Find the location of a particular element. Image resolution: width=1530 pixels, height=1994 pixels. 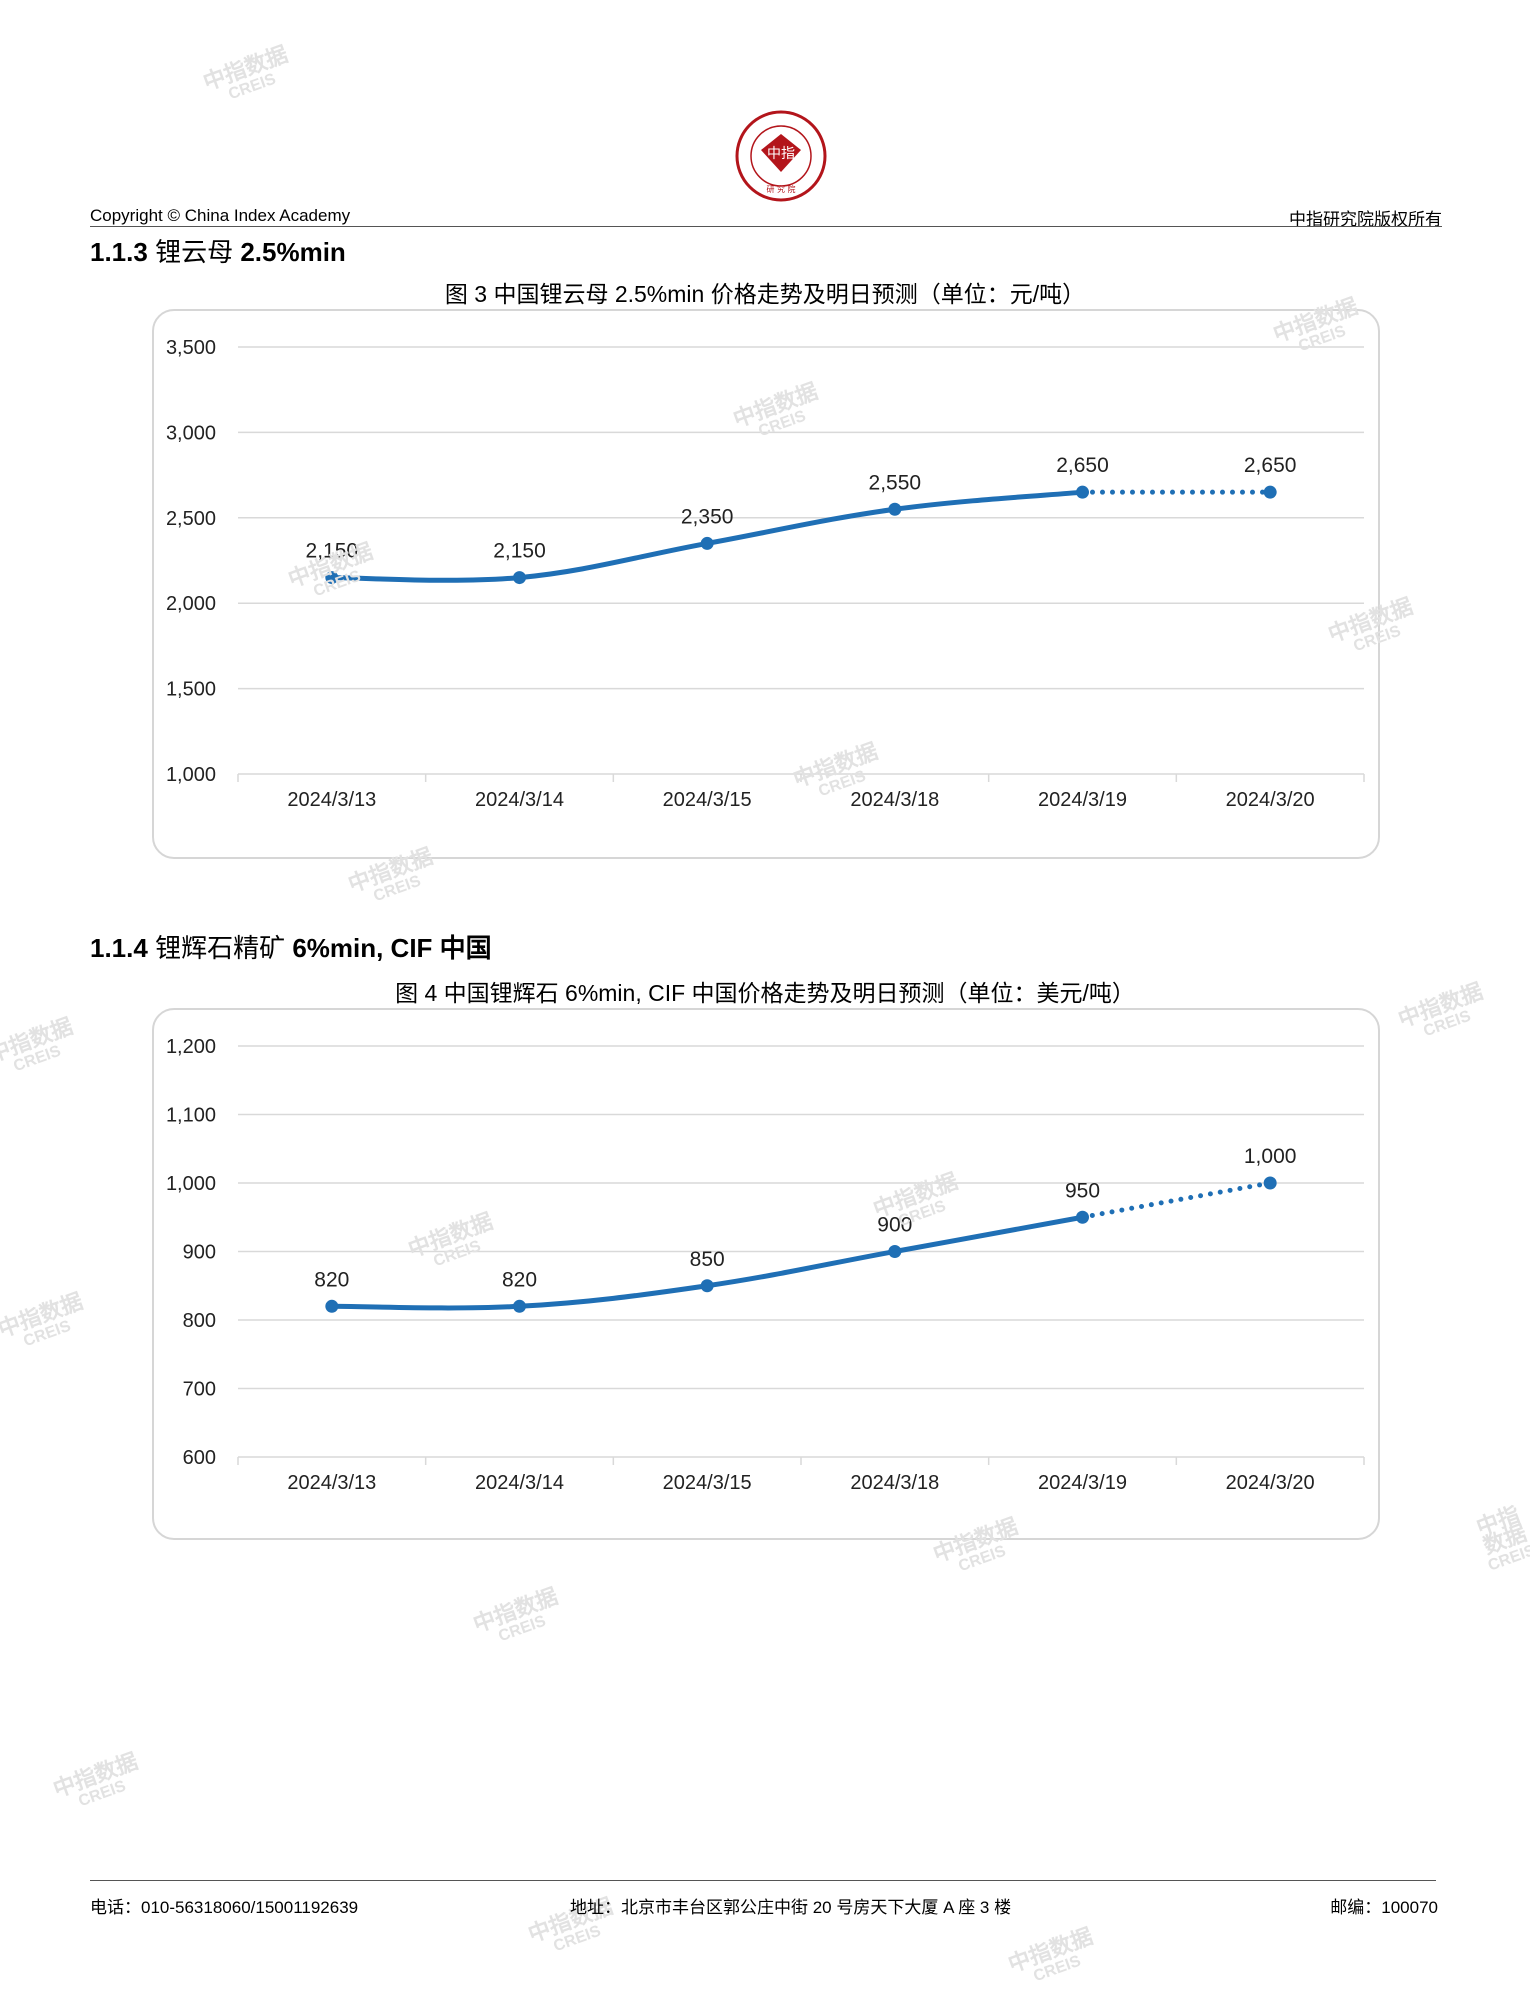

footer-address: 地址：北京市丰台区郭公庄中街 20 号房天下大厦 A 座 3 楼 is located at coordinates (791, 1907).